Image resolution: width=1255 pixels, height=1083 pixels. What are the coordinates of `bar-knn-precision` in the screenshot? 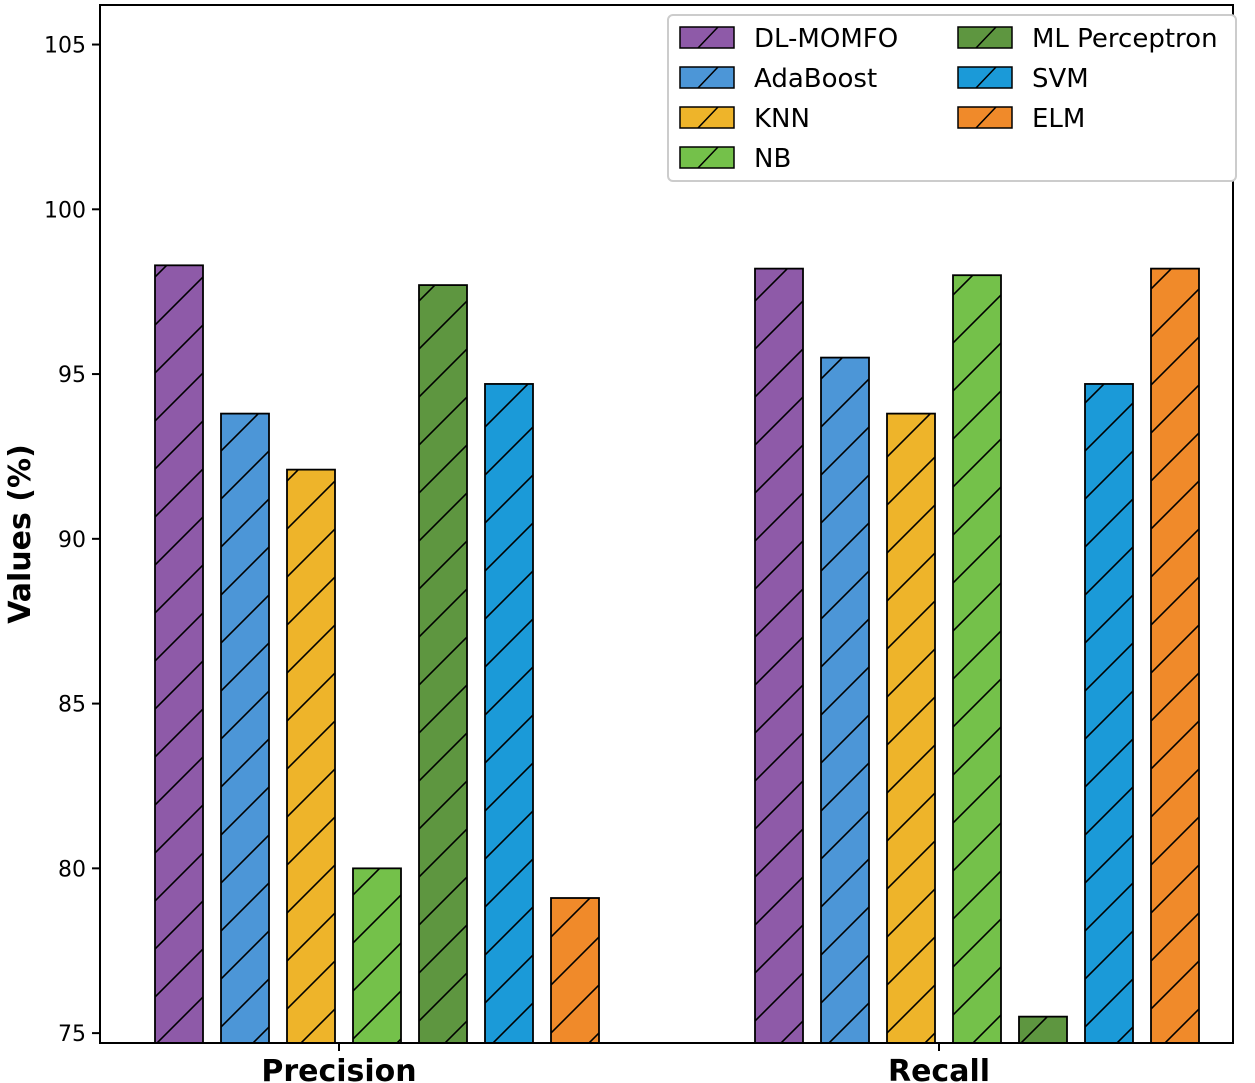 It's located at (311, 756).